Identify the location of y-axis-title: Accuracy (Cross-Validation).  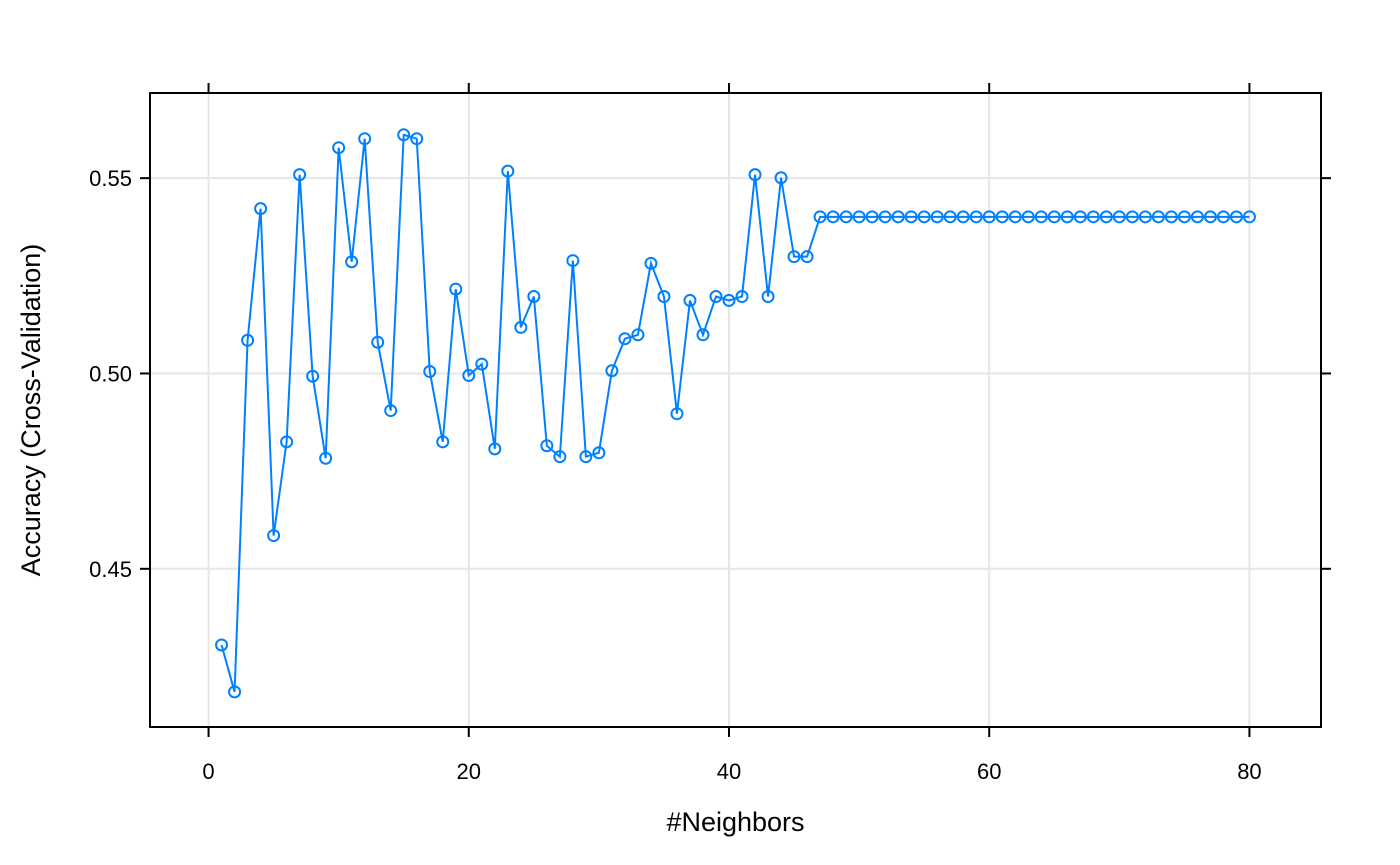
(31, 410).